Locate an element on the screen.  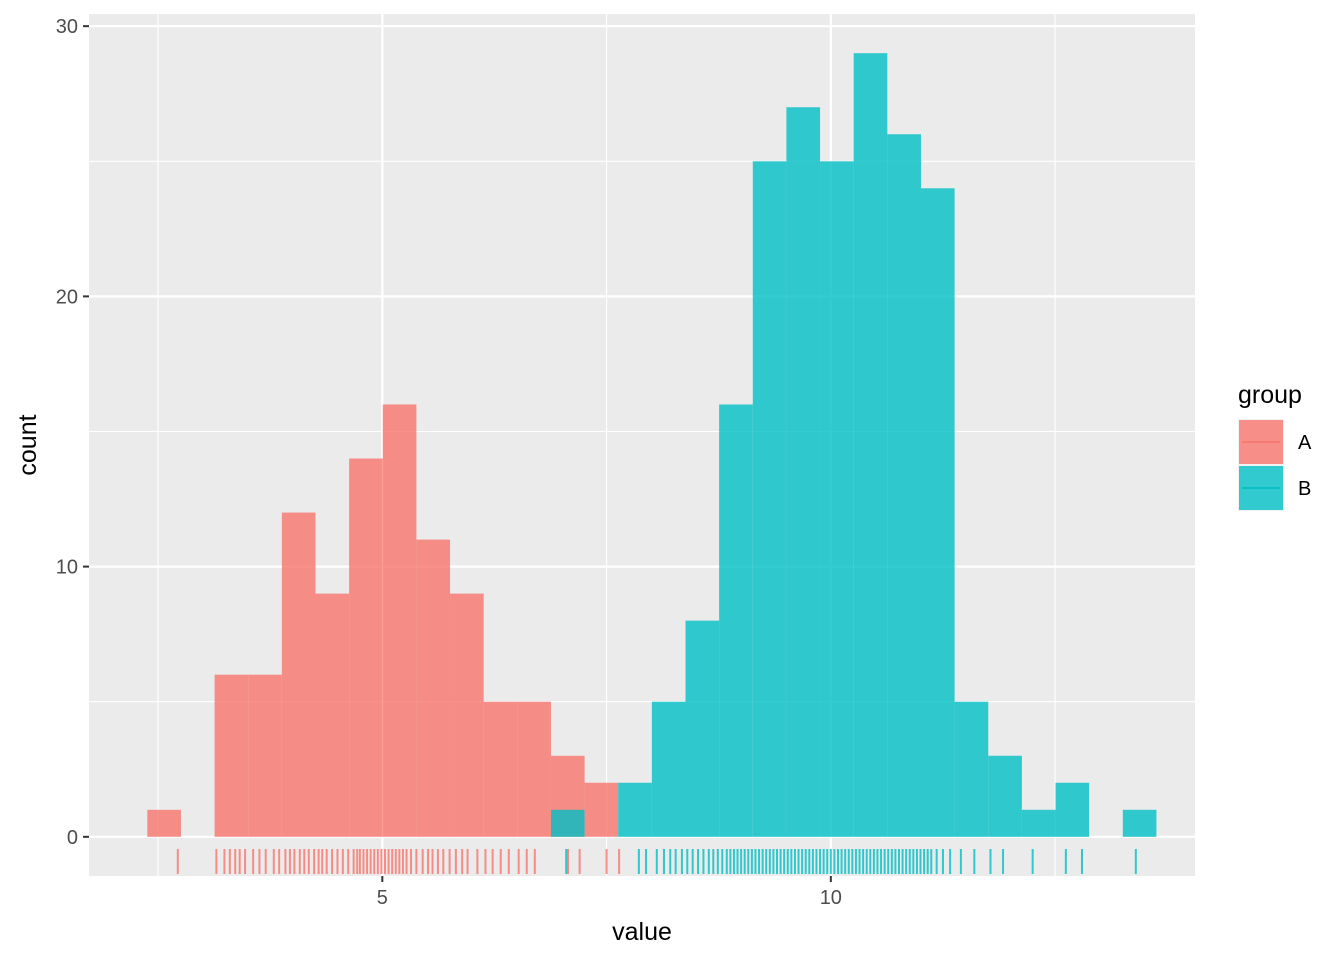
y-tick-label: 0 is located at coordinates (72, 838).